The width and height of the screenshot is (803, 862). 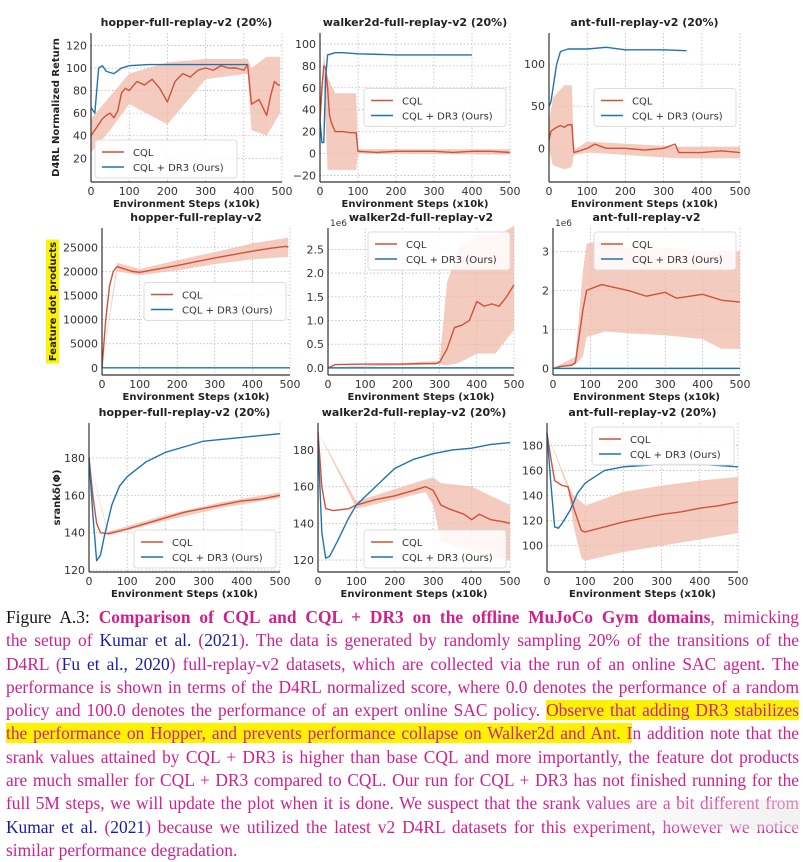 What do you see at coordinates (52, 301) in the screenshot?
I see `ylabel-highlight` at bounding box center [52, 301].